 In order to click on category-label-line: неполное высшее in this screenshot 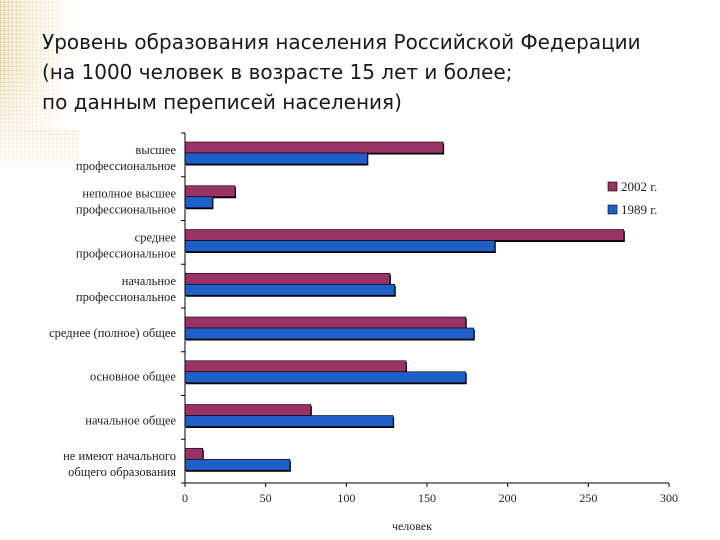, I will do `click(129, 194)`.